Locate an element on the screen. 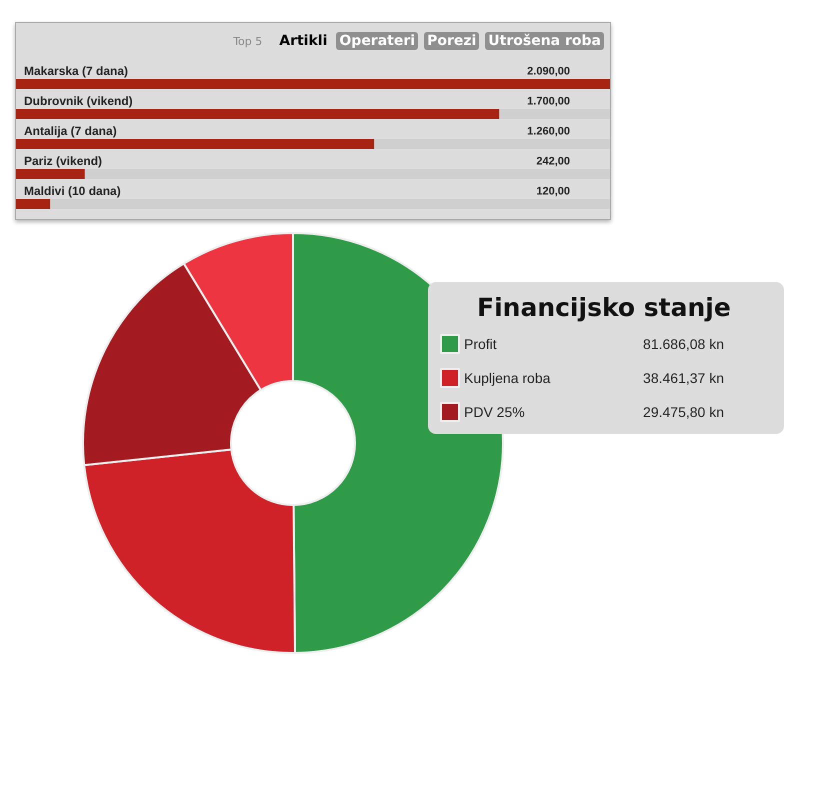 The height and width of the screenshot is (805, 830). data-label: 38.461,37 kn is located at coordinates (683, 378).